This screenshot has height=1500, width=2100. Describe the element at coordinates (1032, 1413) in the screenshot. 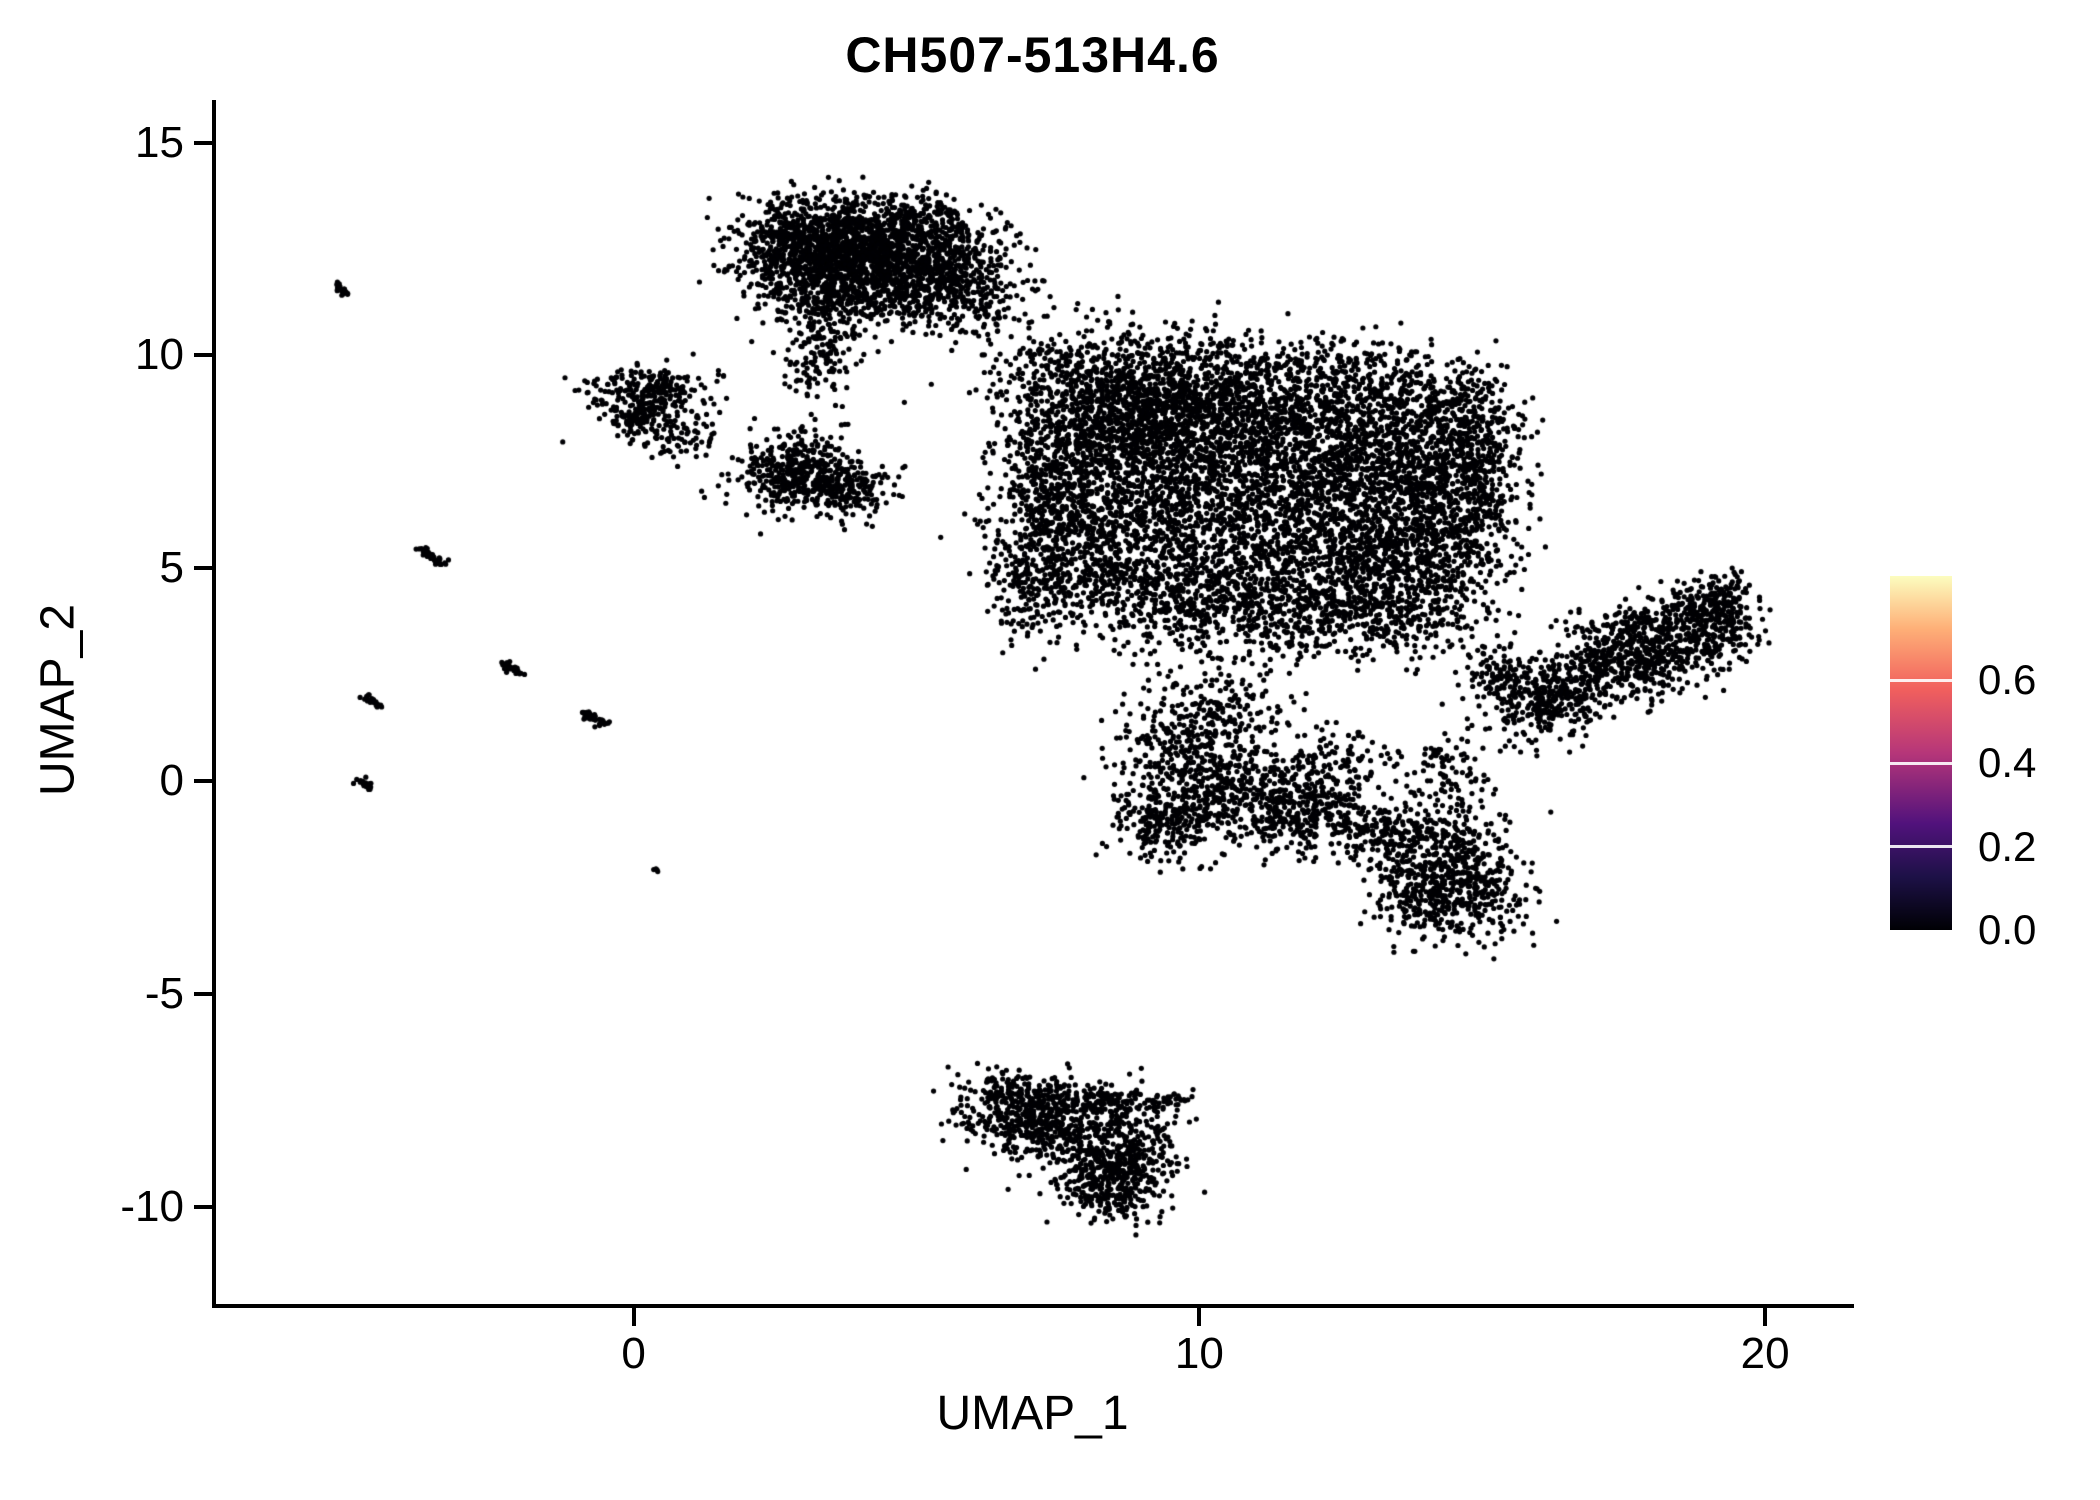

I see `x-axis-label: UMAP_1` at that location.